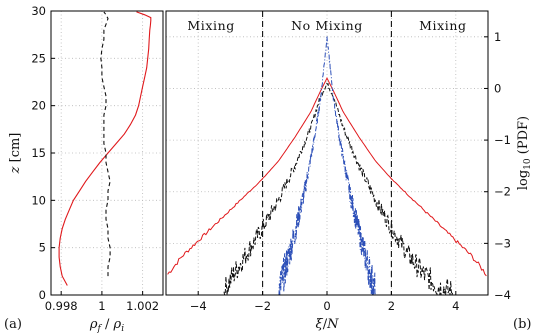 The height and width of the screenshot is (334, 539). What do you see at coordinates (262, 306) in the screenshot?
I see `panel-b-xtick-label: −2` at bounding box center [262, 306].